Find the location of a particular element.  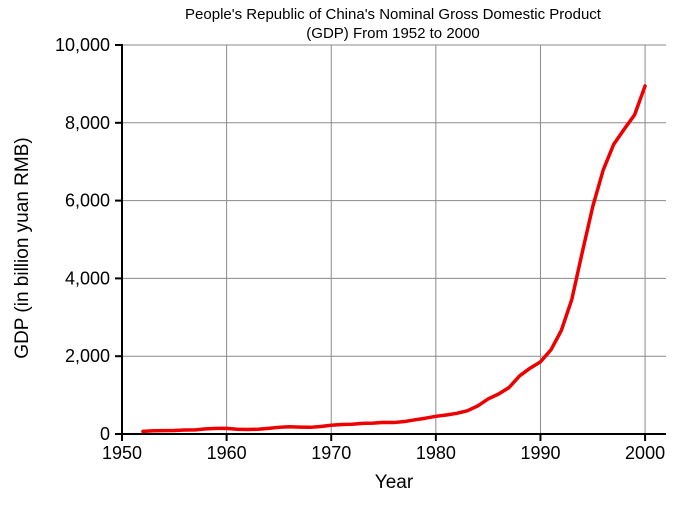

y-tick-label: 0 is located at coordinates (105, 434).